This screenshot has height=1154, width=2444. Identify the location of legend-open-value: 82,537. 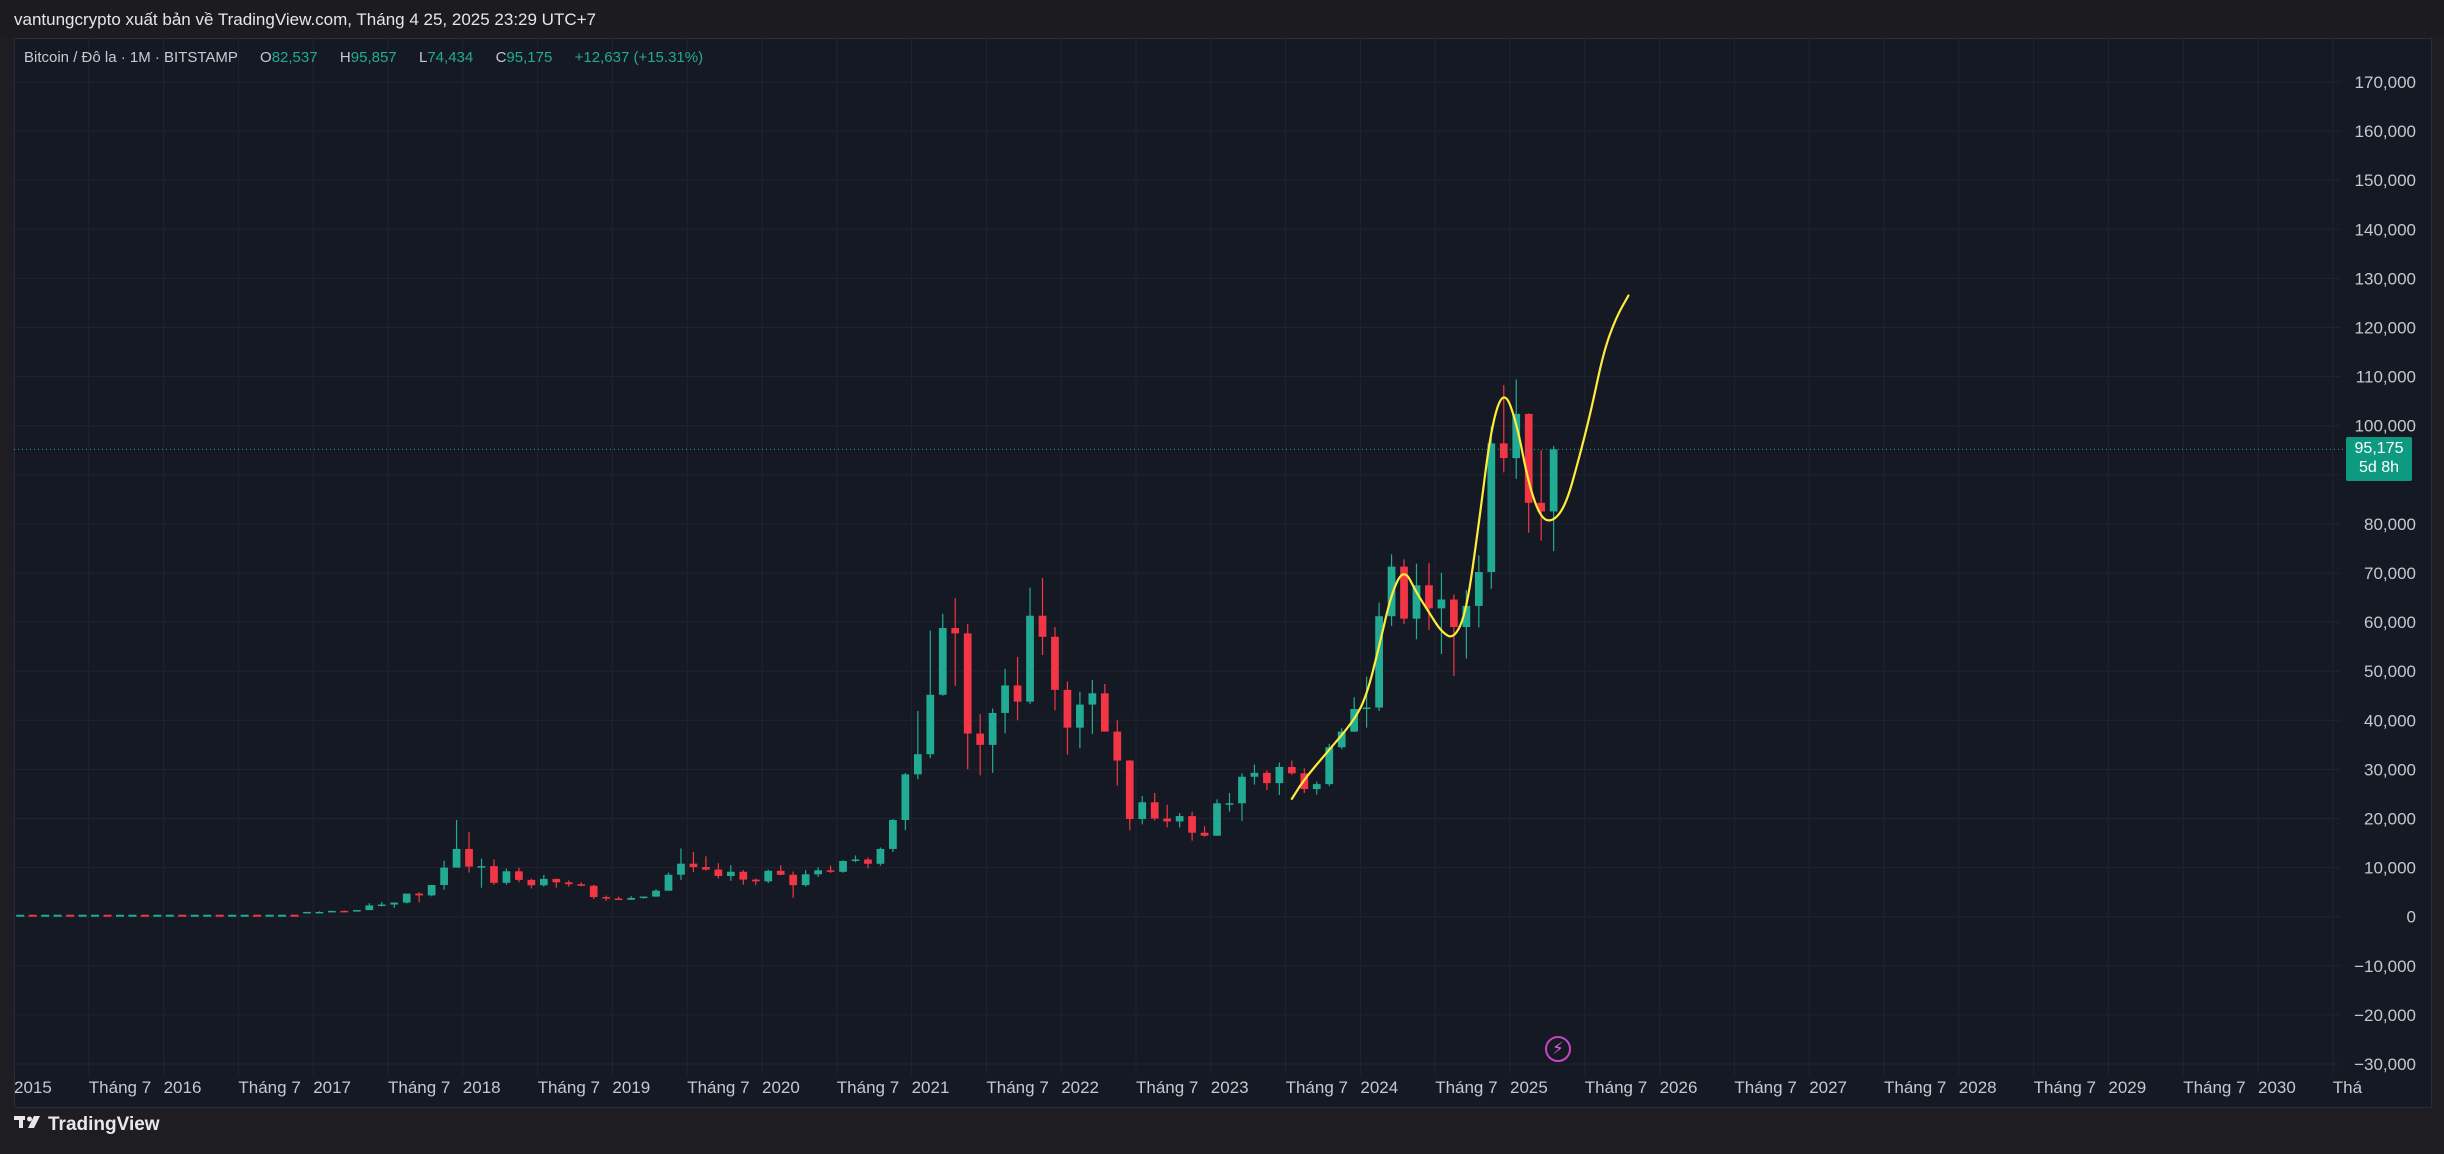
(294, 57).